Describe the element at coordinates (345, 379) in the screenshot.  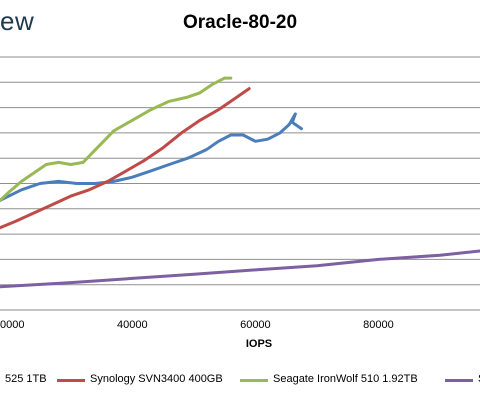
I see `legend-label: Seagate IronWolf 510 1.92TB` at that location.